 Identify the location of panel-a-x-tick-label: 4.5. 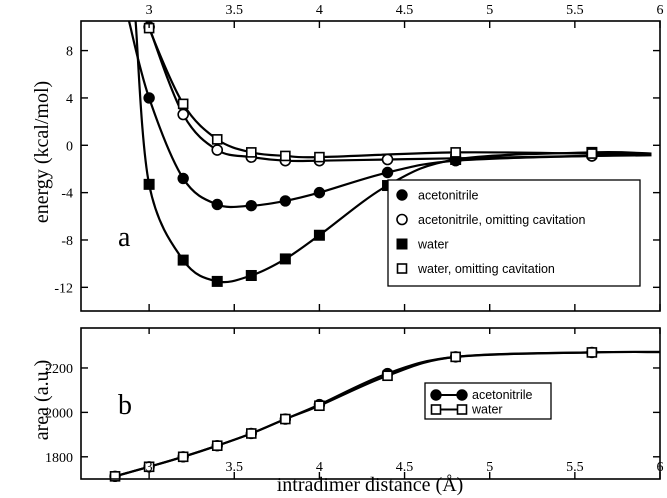
(405, 10).